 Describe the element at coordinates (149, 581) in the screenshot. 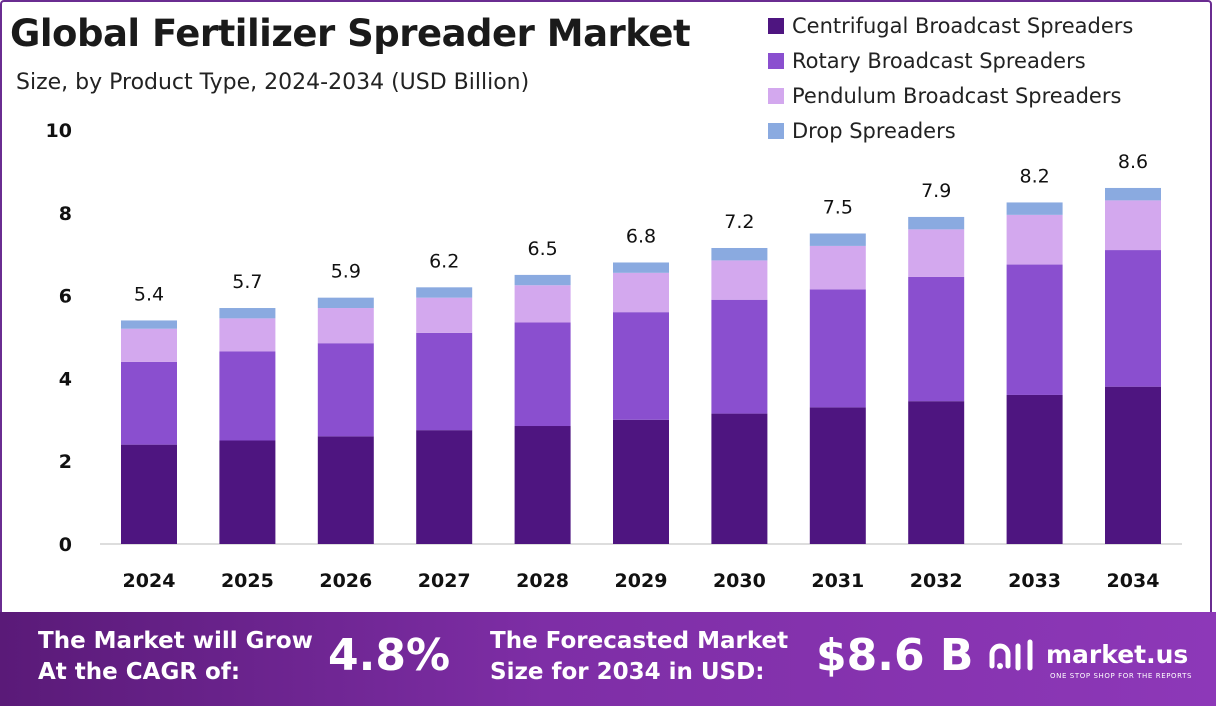

I see `x-tick-label: 2024` at that location.